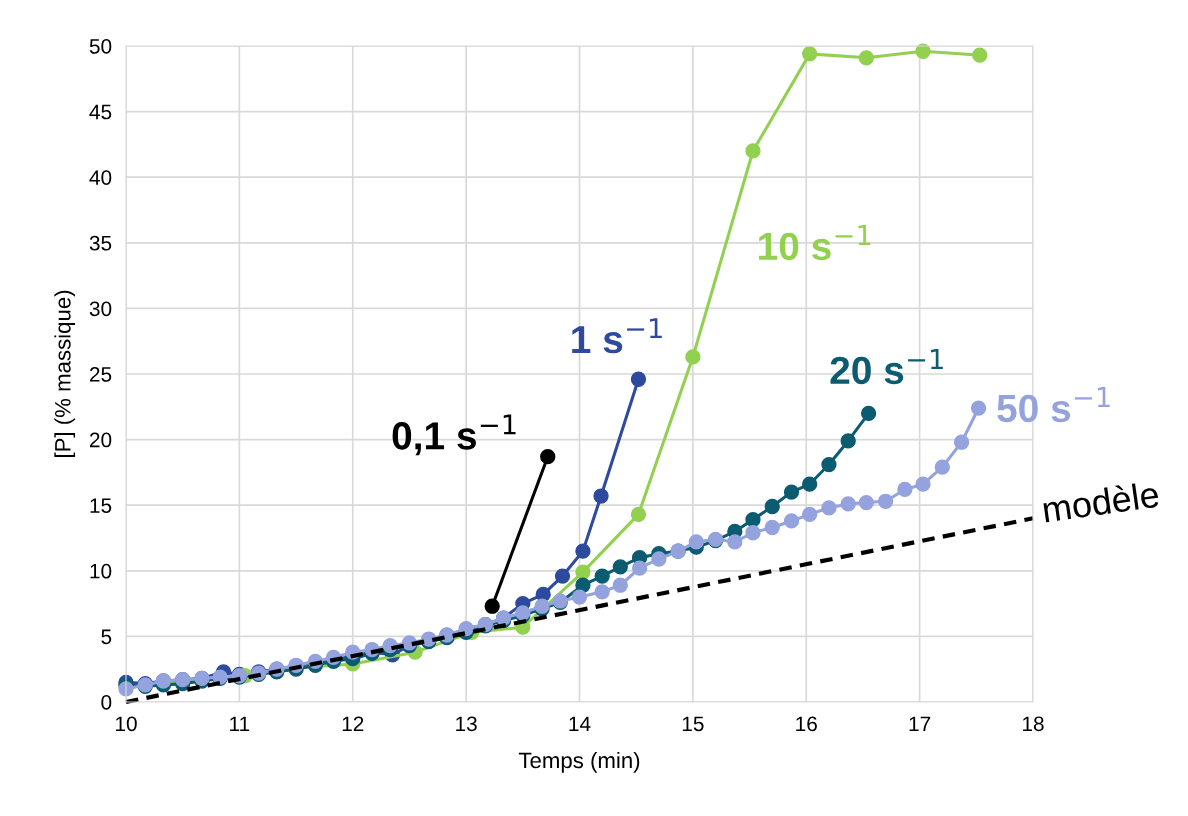 The width and height of the screenshot is (1188, 816). Describe the element at coordinates (815, 243) in the screenshot. I see `series-label: 10 s$^{−1}$` at that location.